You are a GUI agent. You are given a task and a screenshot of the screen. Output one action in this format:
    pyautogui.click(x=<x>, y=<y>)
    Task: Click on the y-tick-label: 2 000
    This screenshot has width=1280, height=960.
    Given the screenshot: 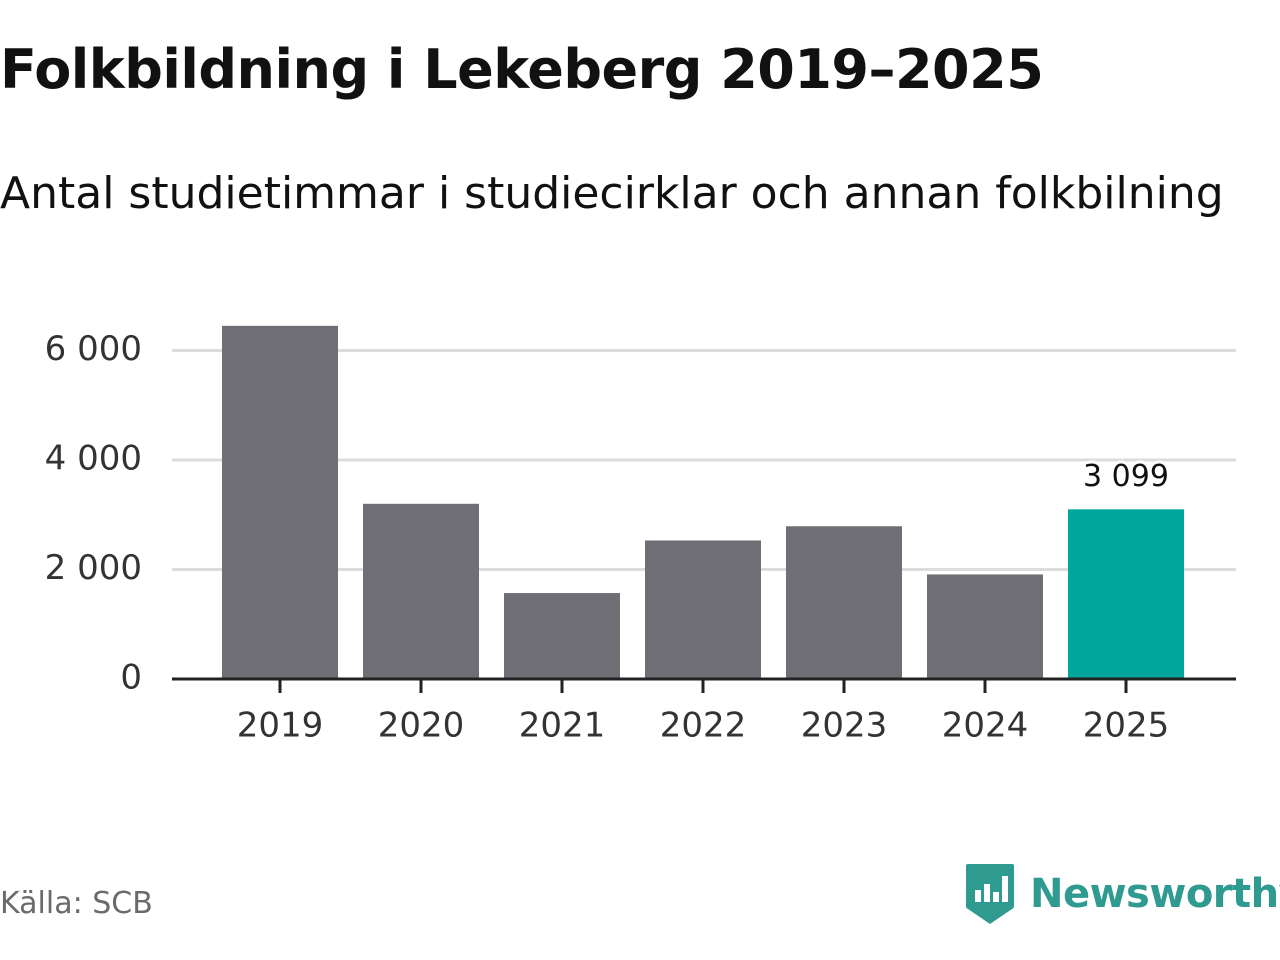 What is the action you would take?
    pyautogui.click(x=93, y=568)
    